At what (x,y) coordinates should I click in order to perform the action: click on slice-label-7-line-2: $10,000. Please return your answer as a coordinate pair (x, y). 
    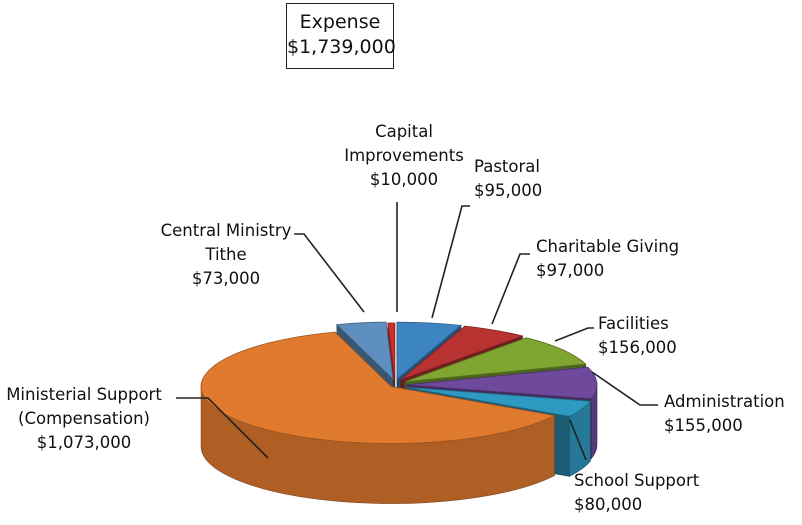
    Looking at the image, I should click on (404, 179).